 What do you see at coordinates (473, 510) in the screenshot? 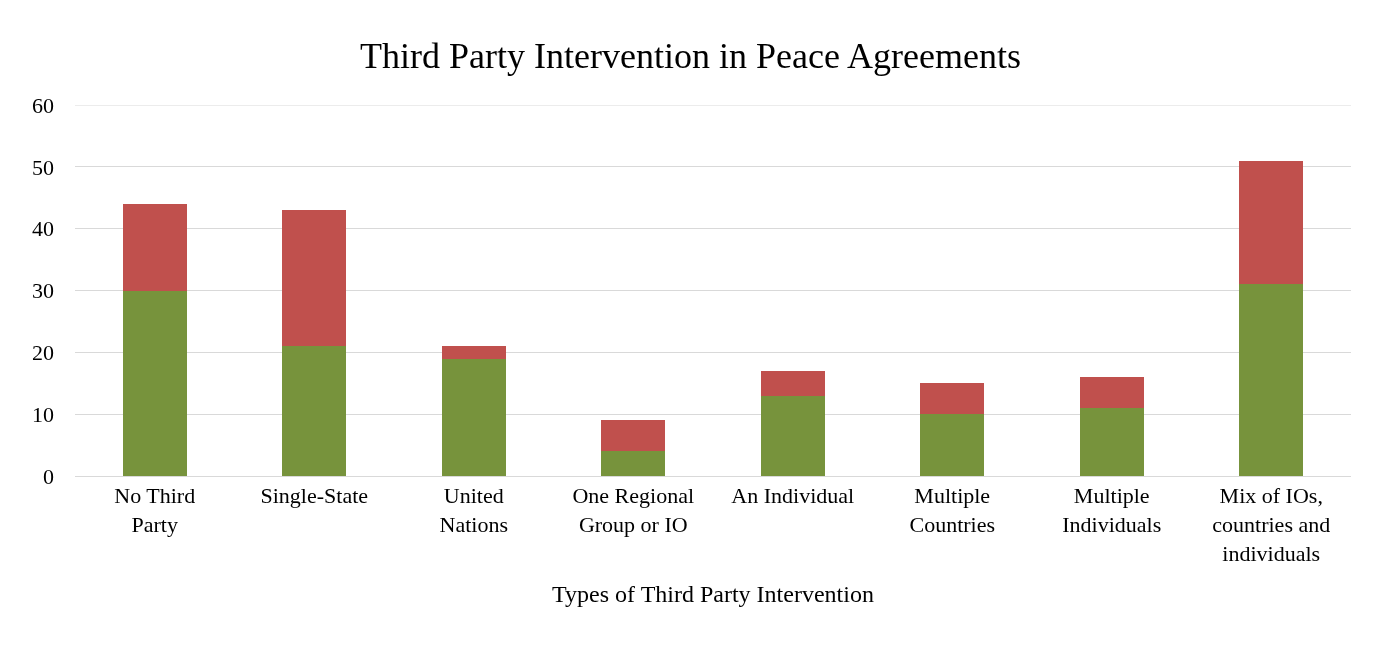
I see `x-tick-label: United Nations` at bounding box center [473, 510].